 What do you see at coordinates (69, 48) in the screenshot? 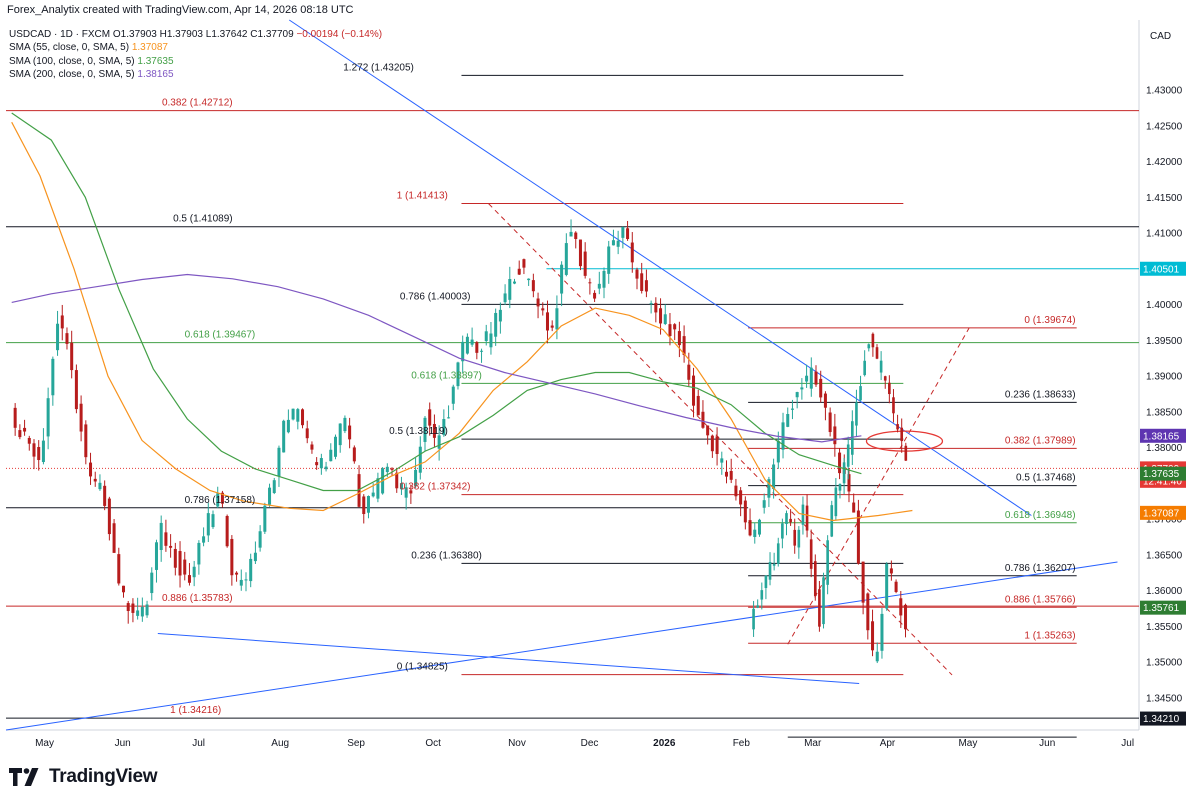
I see `sma-55-label: SMA (55, close, 0, SMA, 5)` at bounding box center [69, 48].